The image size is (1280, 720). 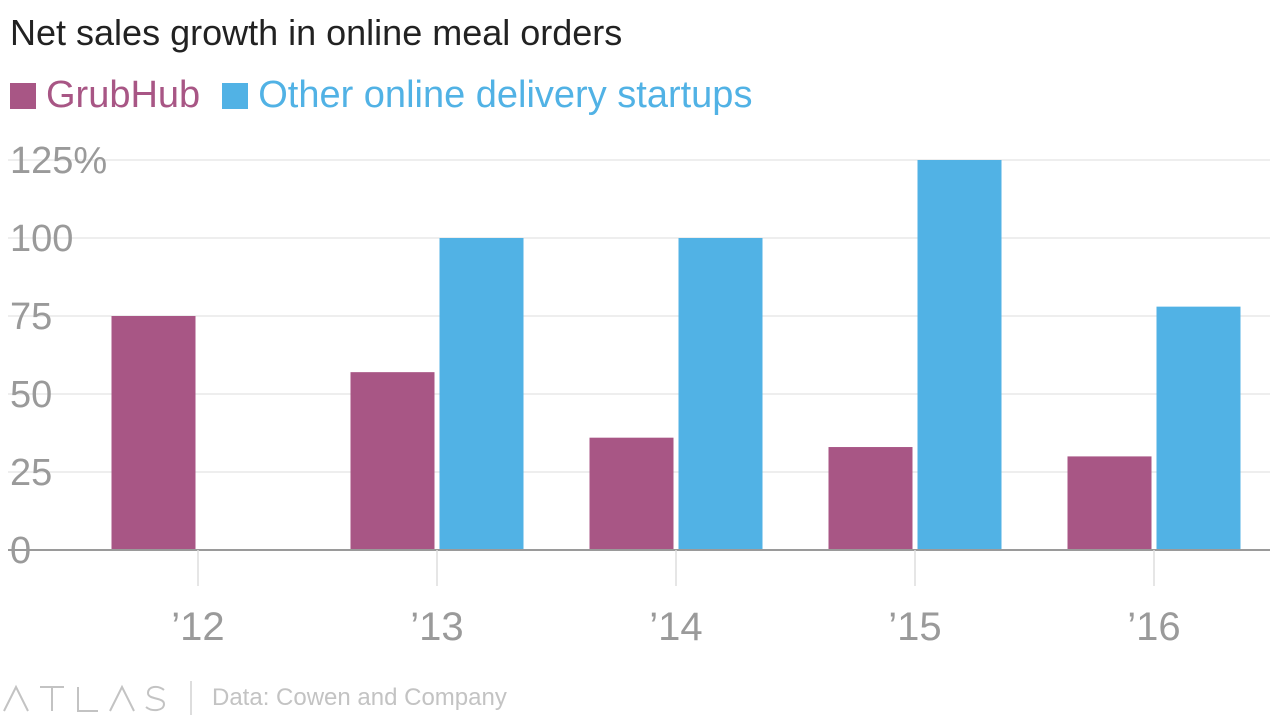 I want to click on y-tick-label: 25, so click(x=31, y=473).